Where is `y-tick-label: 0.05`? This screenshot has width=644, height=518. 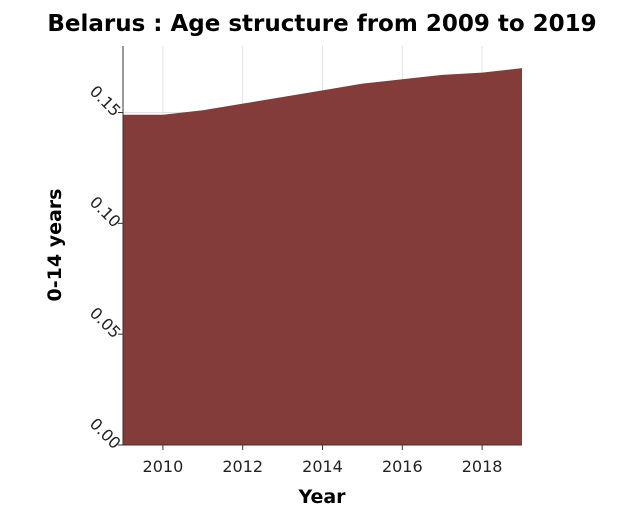 y-tick-label: 0.05 is located at coordinates (105, 322).